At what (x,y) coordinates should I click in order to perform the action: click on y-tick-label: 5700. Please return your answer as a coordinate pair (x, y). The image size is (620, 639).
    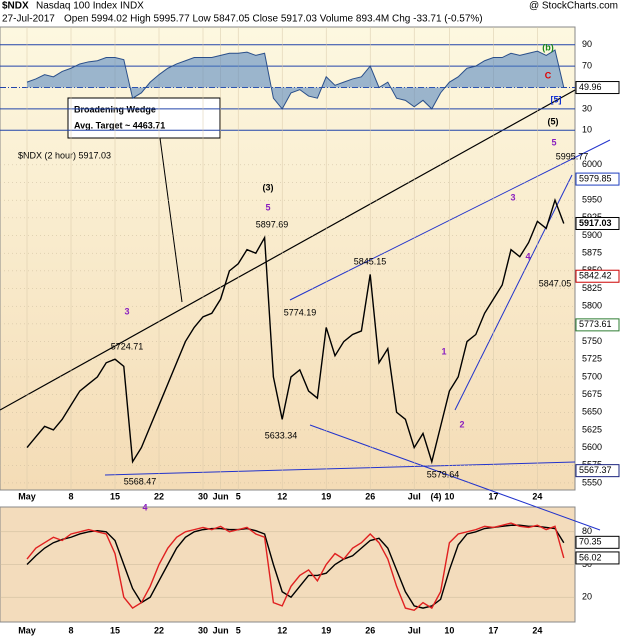
    Looking at the image, I should click on (592, 376).